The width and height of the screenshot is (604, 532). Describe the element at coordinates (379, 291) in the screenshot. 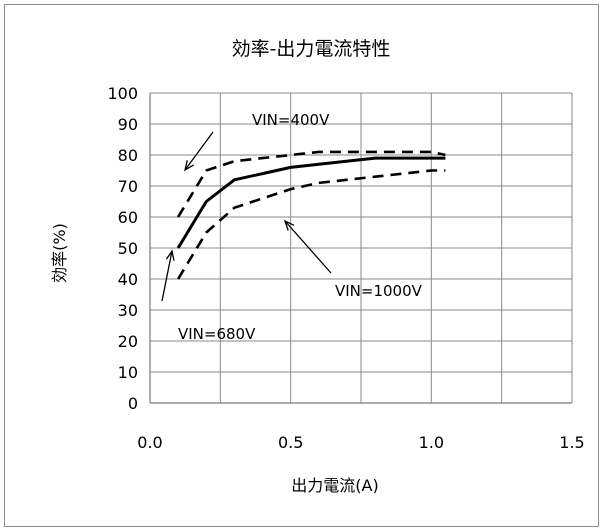

I see `annotation-label: VIN=1000V` at that location.